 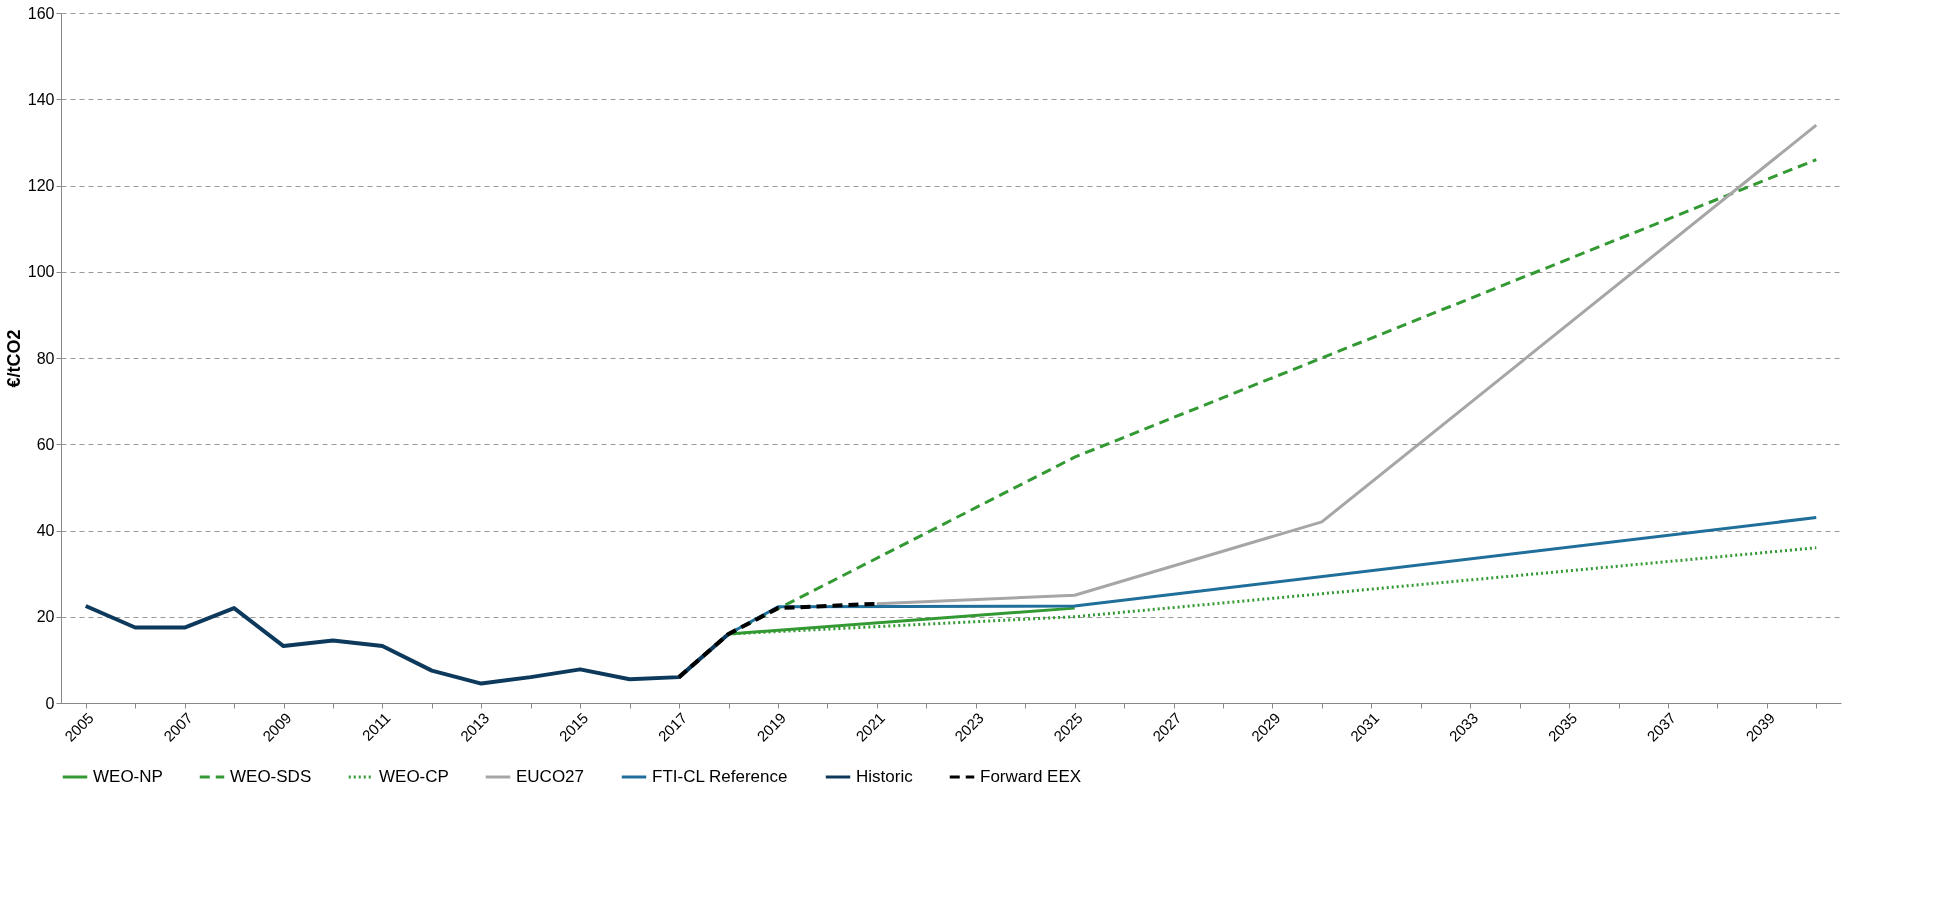 What do you see at coordinates (41, 185) in the screenshot?
I see `y-tick-label: 120` at bounding box center [41, 185].